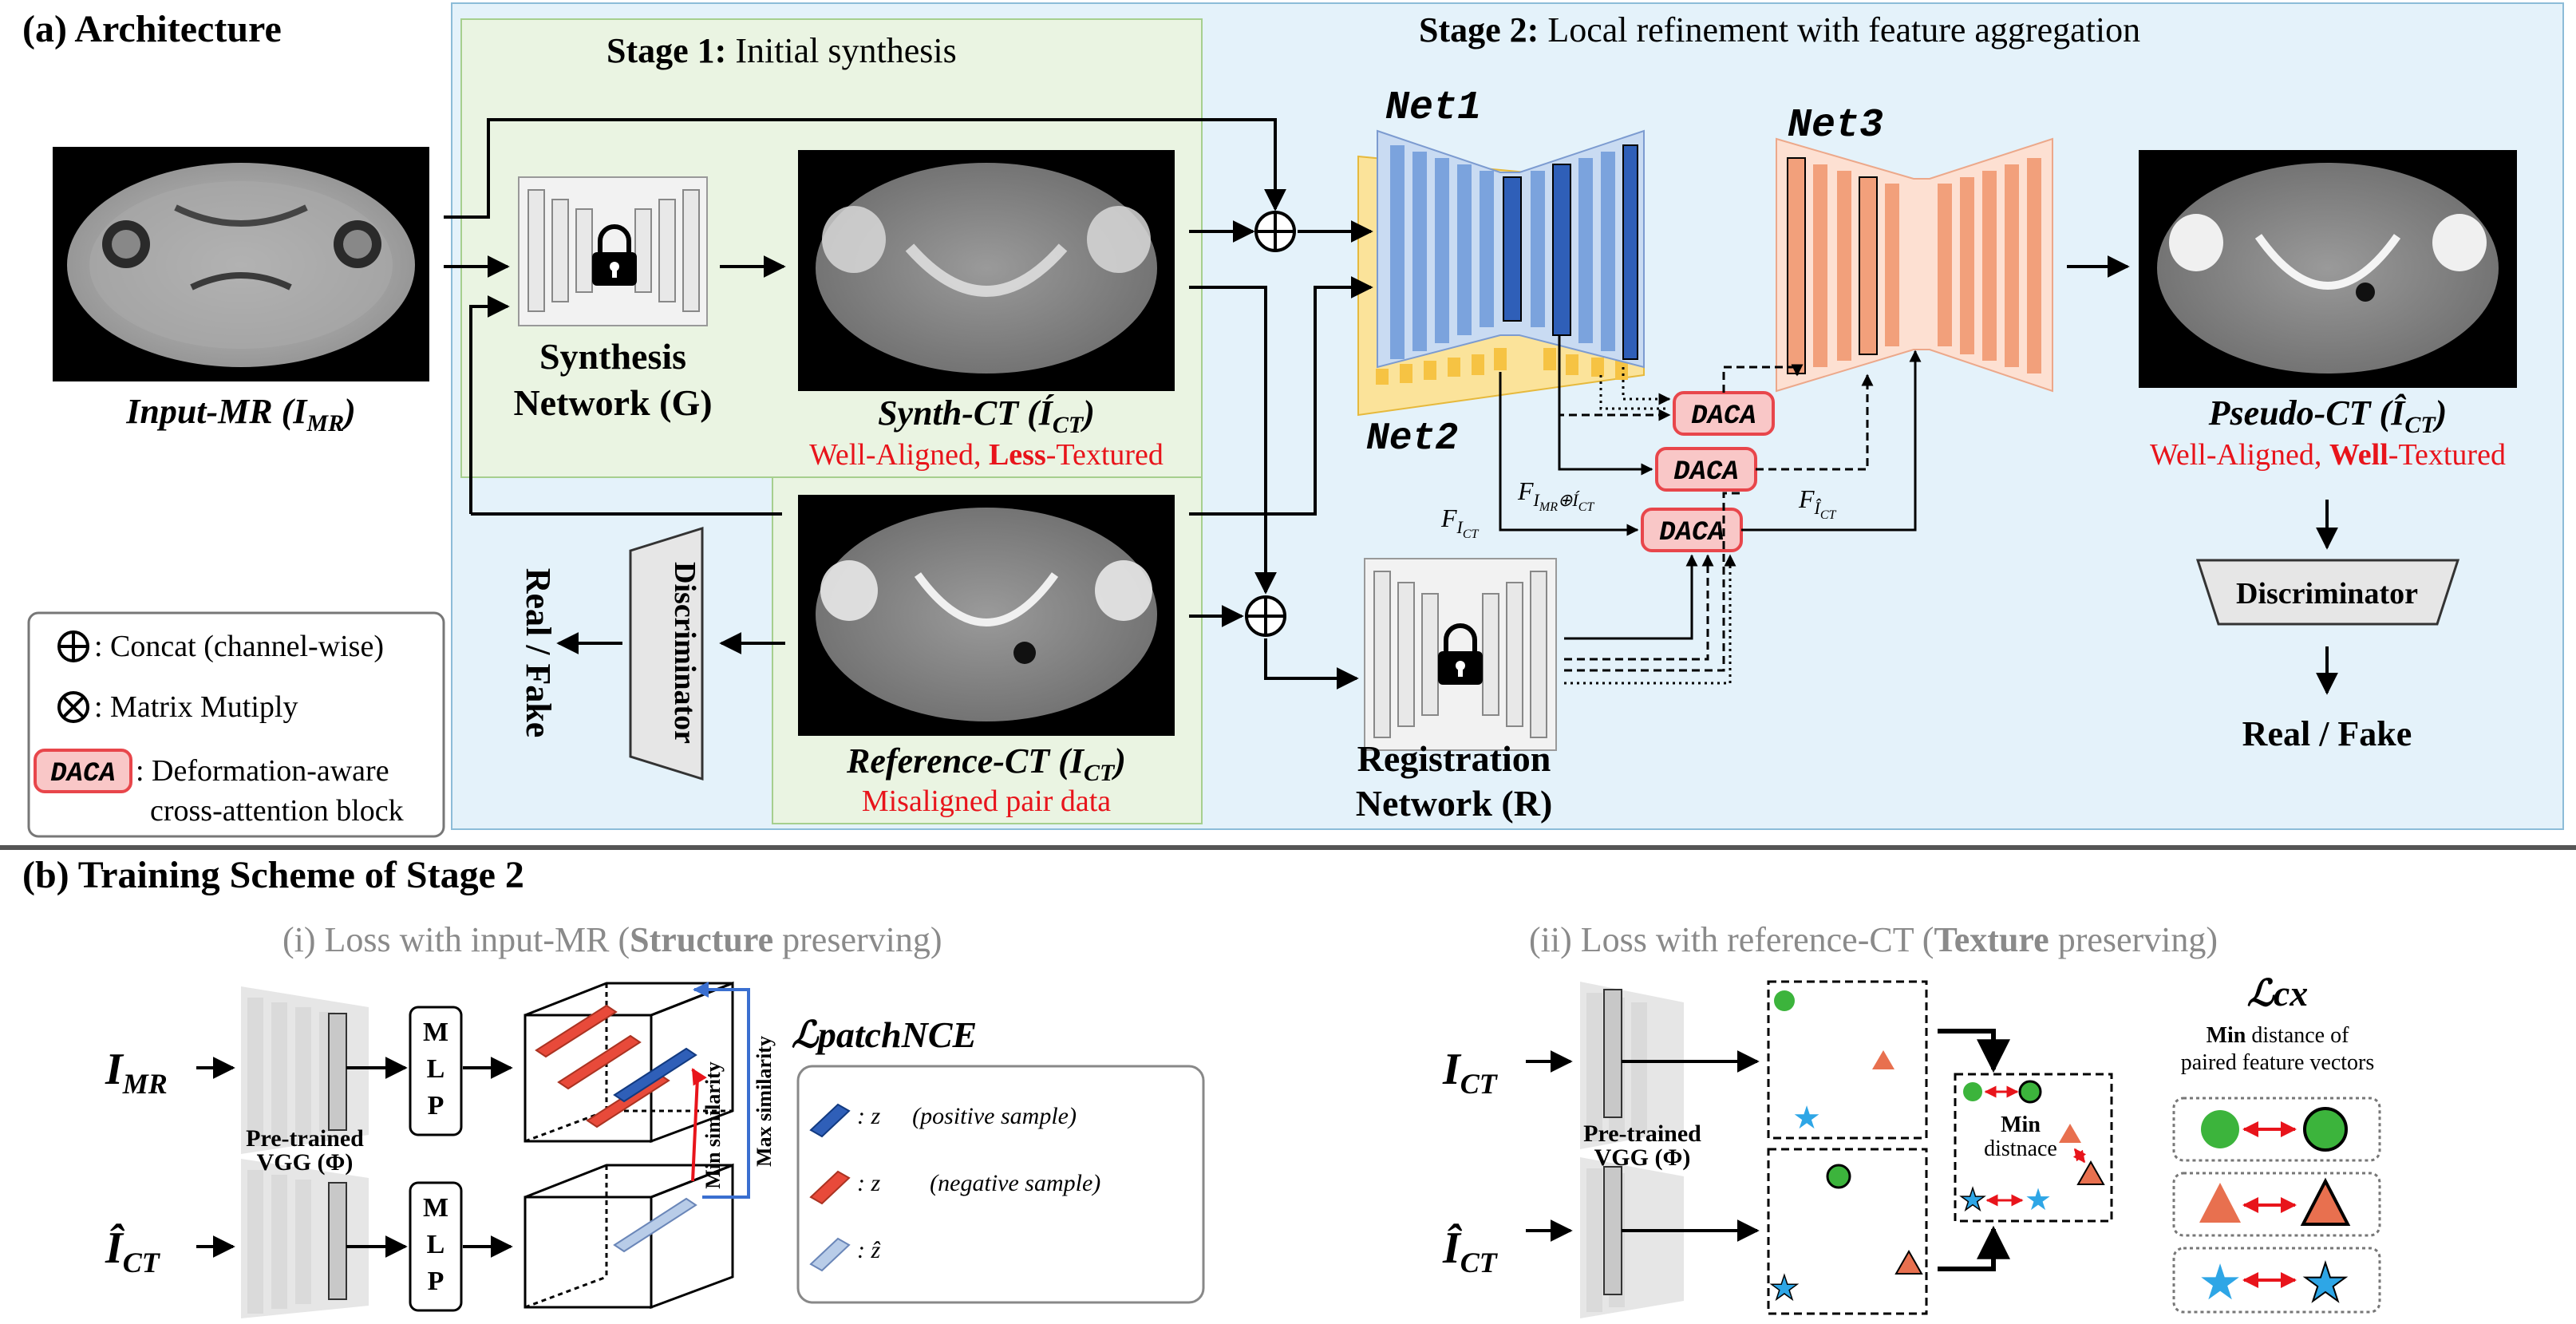  What do you see at coordinates (2328, 269) in the screenshot?
I see `pseudo-ct-image` at bounding box center [2328, 269].